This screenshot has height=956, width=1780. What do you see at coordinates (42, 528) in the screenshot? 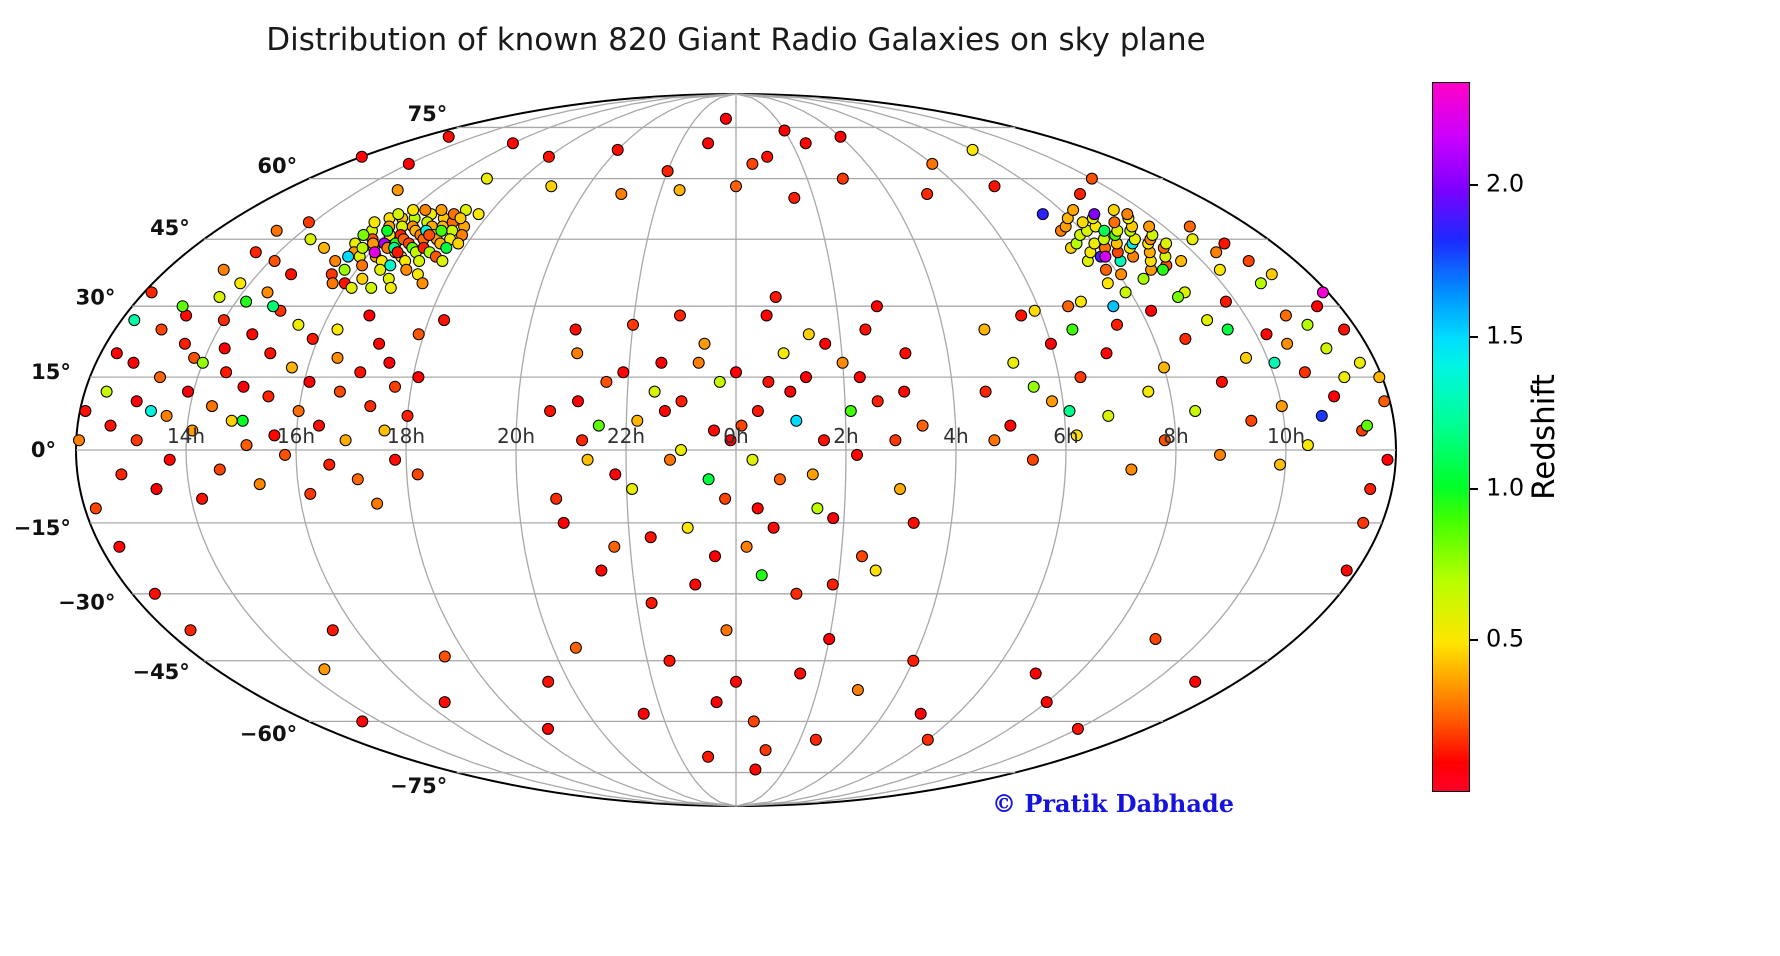
I see `dec-tick-label: −15°` at bounding box center [42, 528].